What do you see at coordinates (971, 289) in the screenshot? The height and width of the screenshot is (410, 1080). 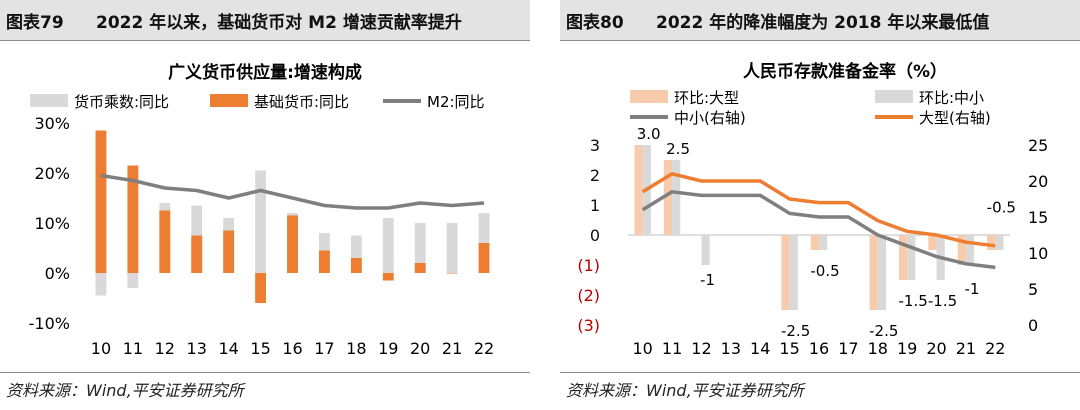 I see `data-label: -1` at bounding box center [971, 289].